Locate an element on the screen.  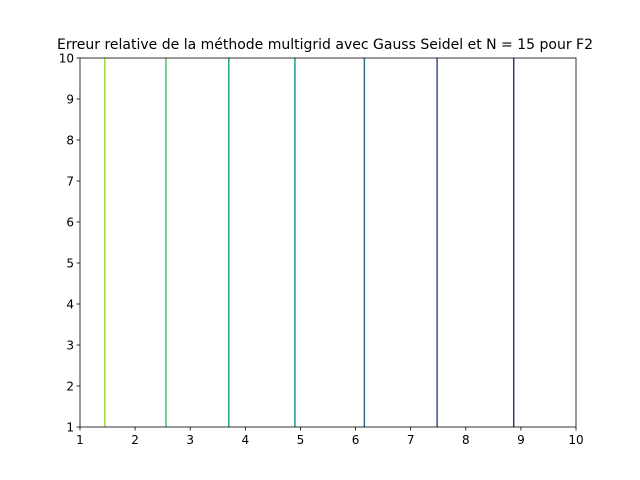
x-tick-label: 5 is located at coordinates (301, 440).